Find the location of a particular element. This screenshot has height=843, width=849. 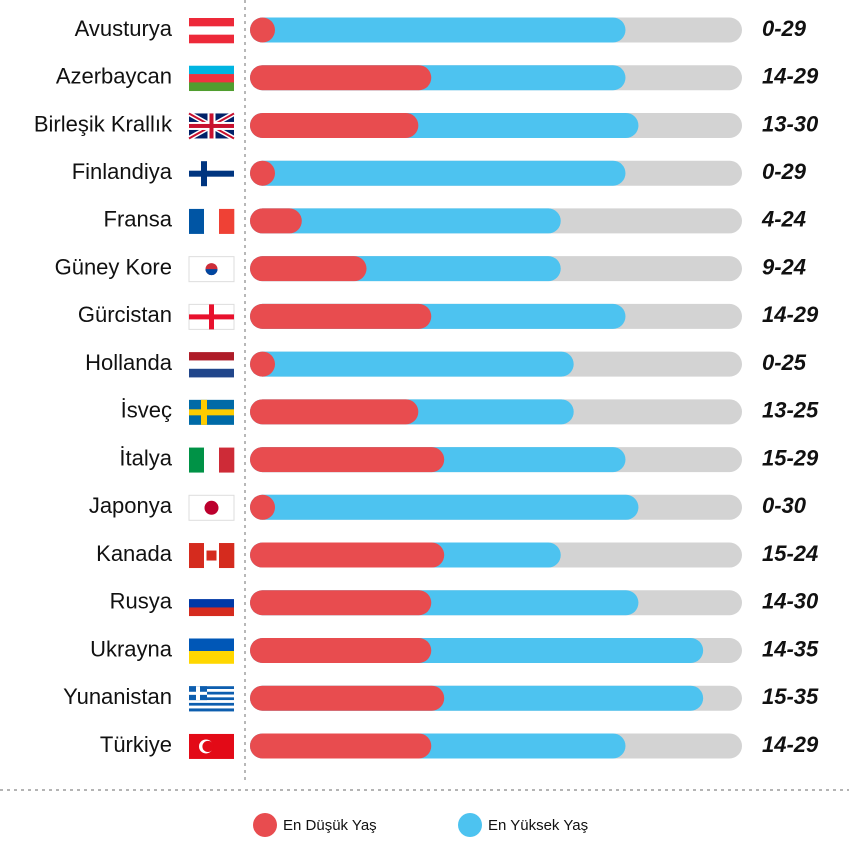

value-label: 14-35 is located at coordinates (790, 648).